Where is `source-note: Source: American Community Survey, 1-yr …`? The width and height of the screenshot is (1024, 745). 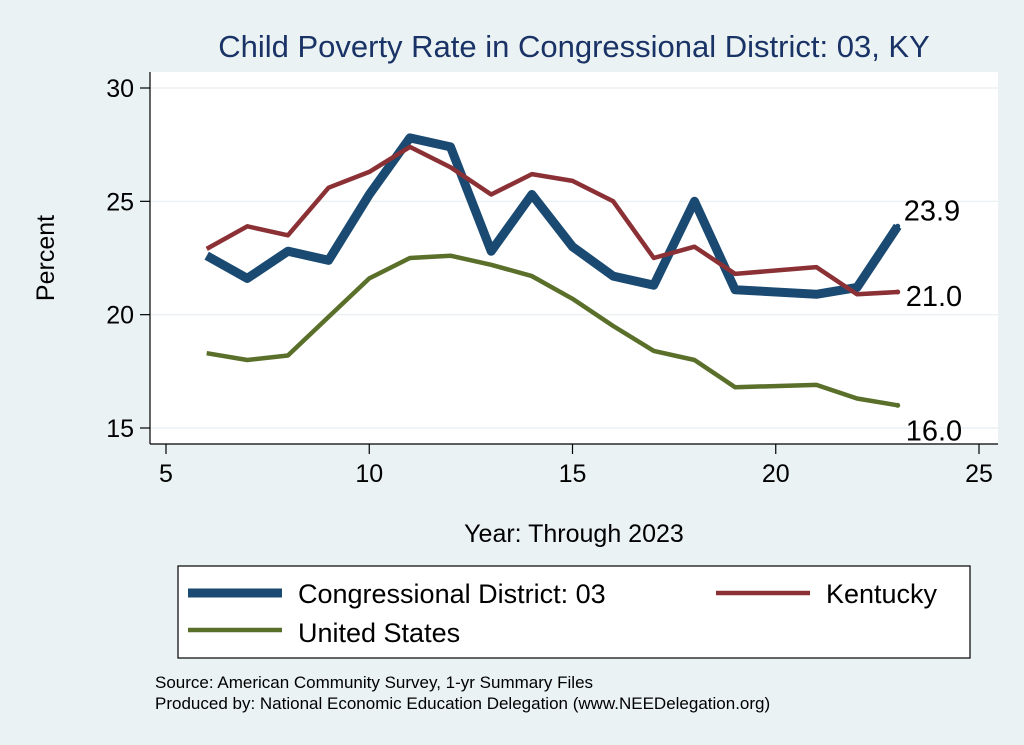 source-note: Source: American Community Survey, 1-yr … is located at coordinates (374, 682).